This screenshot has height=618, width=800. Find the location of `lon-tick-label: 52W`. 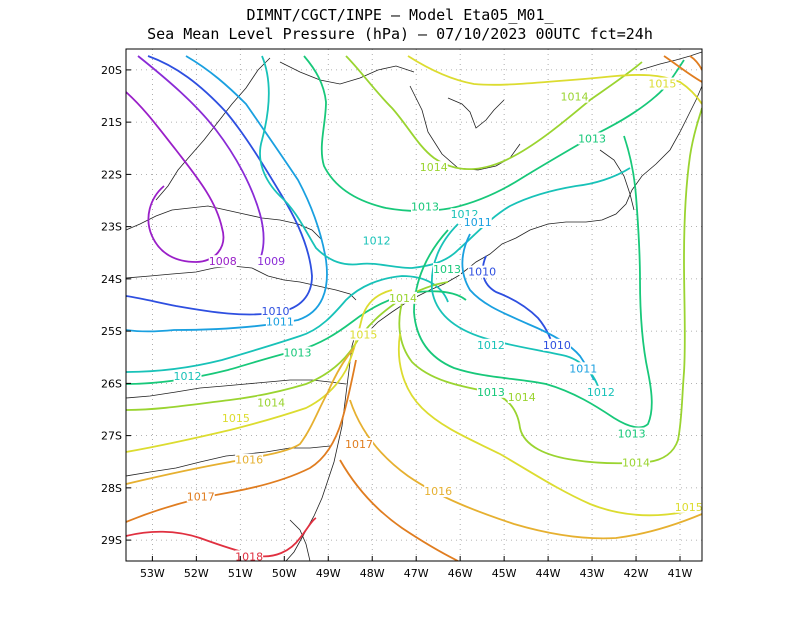

lon-tick-label: 52W is located at coordinates (196, 573).